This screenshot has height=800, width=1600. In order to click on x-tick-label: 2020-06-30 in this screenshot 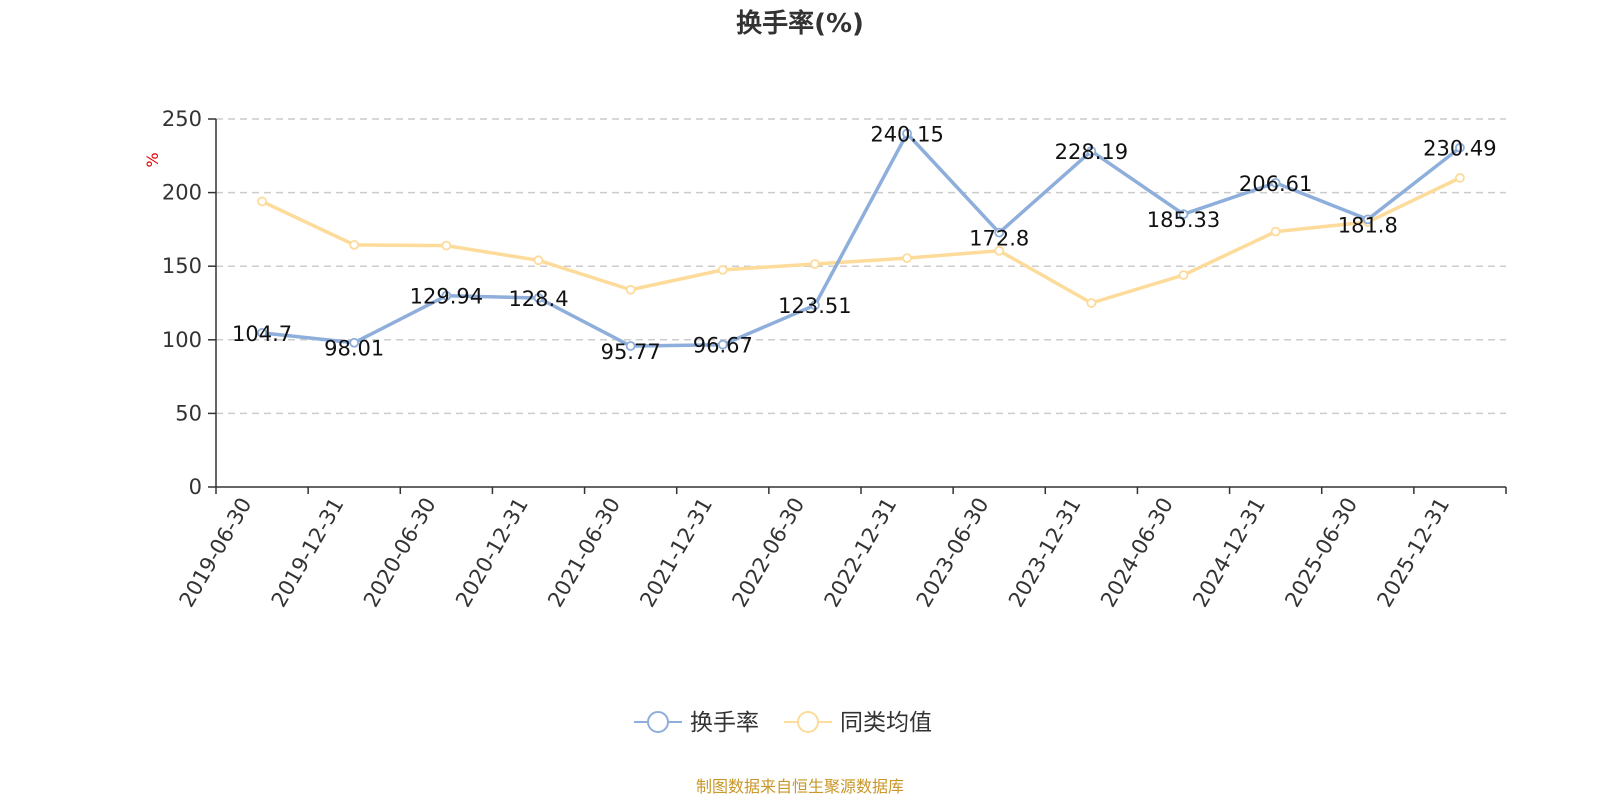, I will do `click(400, 553)`.